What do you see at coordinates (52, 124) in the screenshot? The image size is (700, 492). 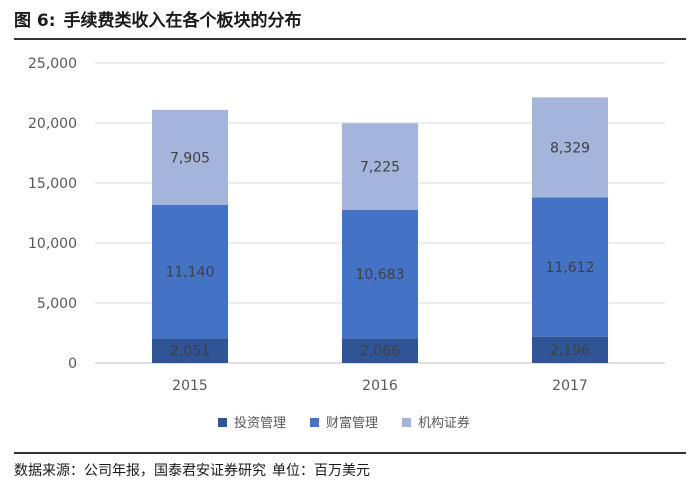 I see `y-tick-label: 20,000` at bounding box center [52, 124].